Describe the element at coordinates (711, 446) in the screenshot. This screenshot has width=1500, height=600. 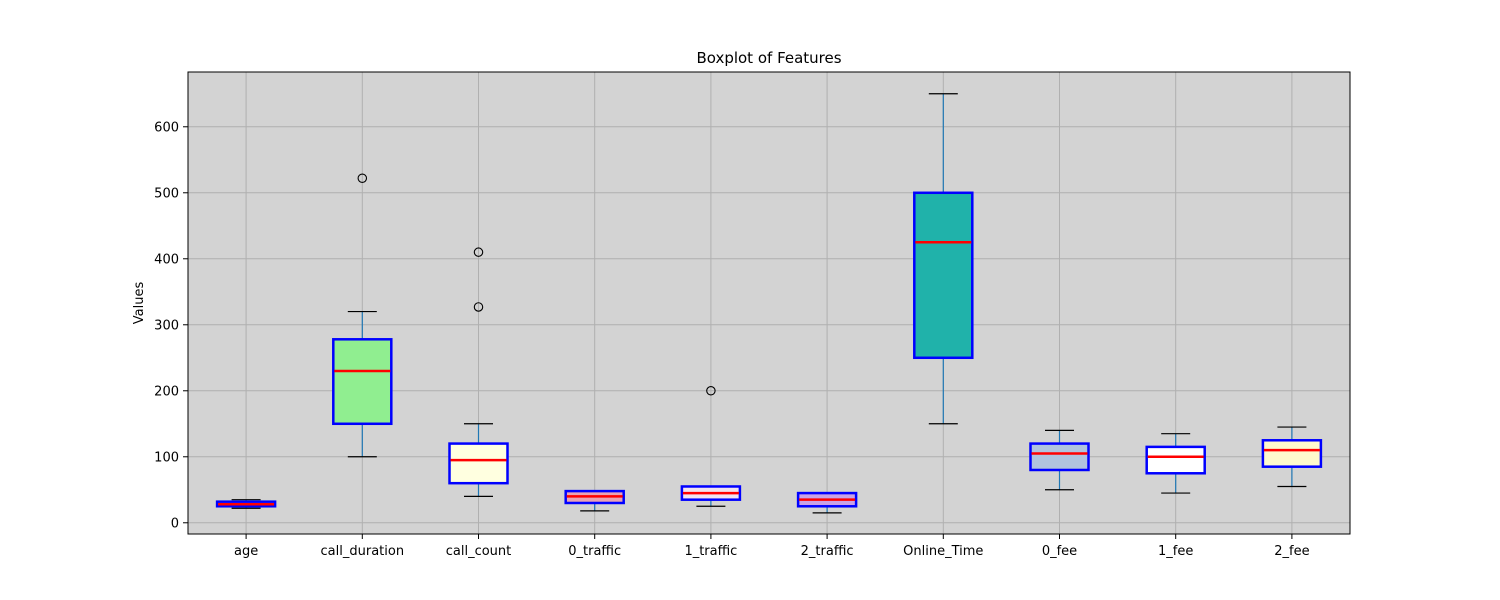
I see `box-group-1-traffic` at that location.